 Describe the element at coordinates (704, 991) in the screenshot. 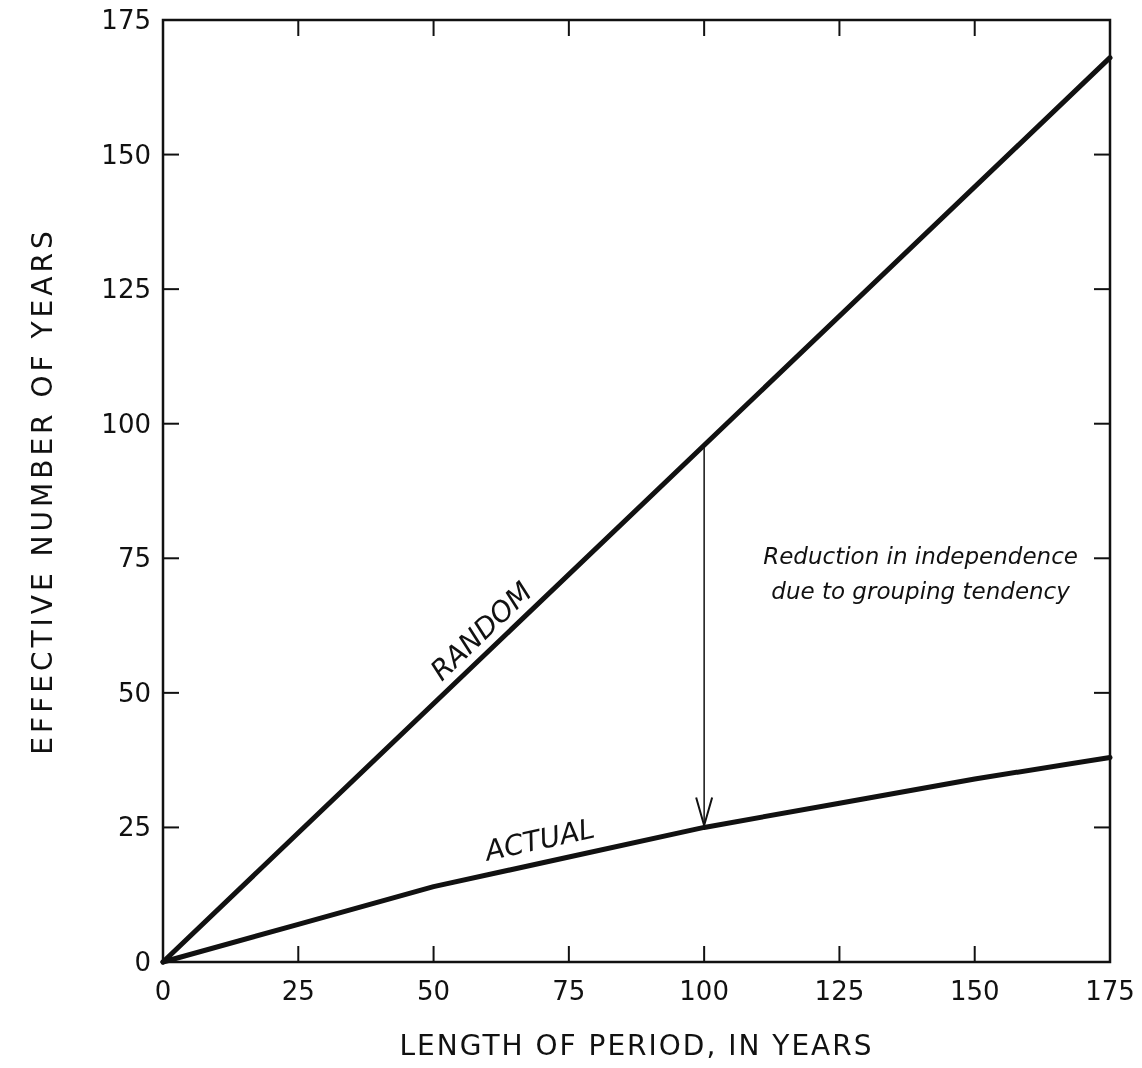

I see `x-tick-label: 100` at that location.